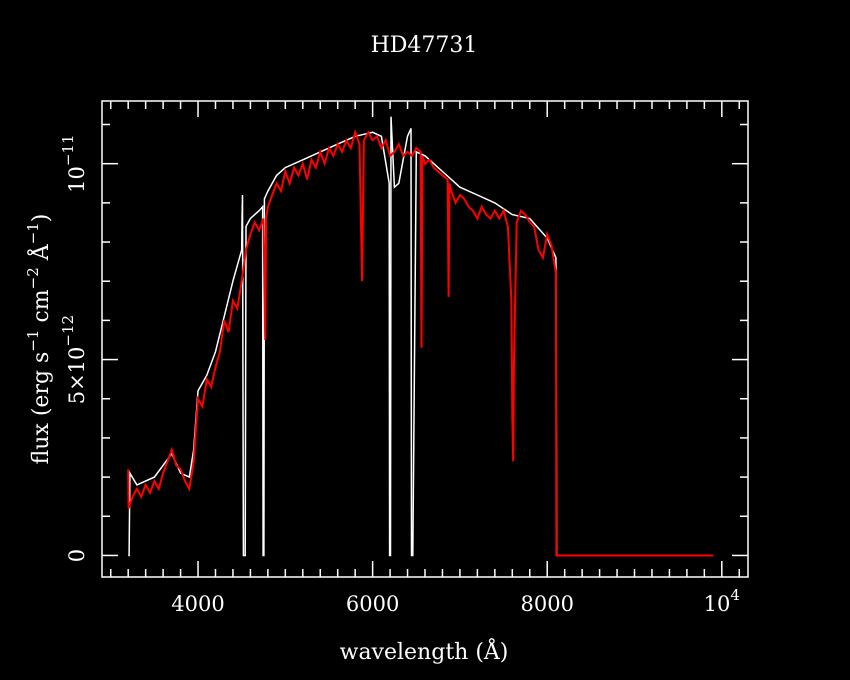 This screenshot has width=850, height=680. Describe the element at coordinates (372, 604) in the screenshot. I see `x-tick-label: 6000` at that location.